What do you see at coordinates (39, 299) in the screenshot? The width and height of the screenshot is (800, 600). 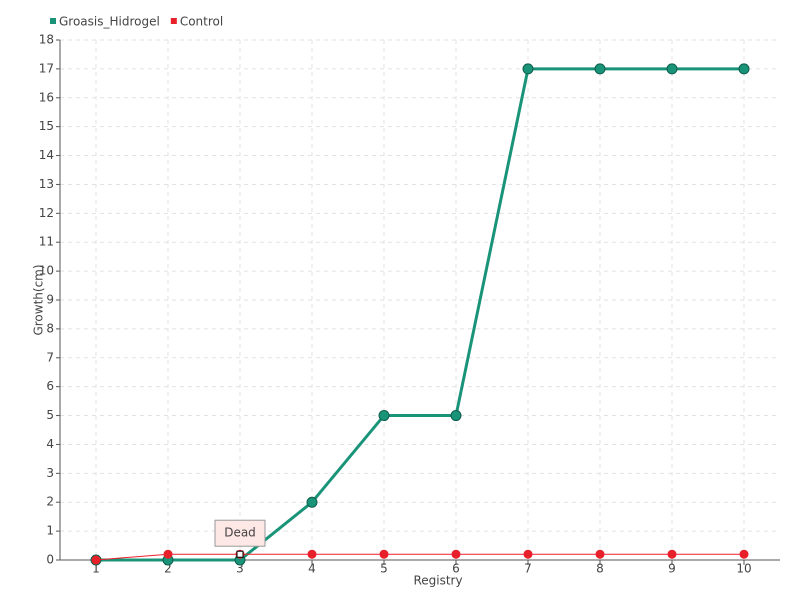 I see `y-axis-title: Growth(cm)` at bounding box center [39, 299].